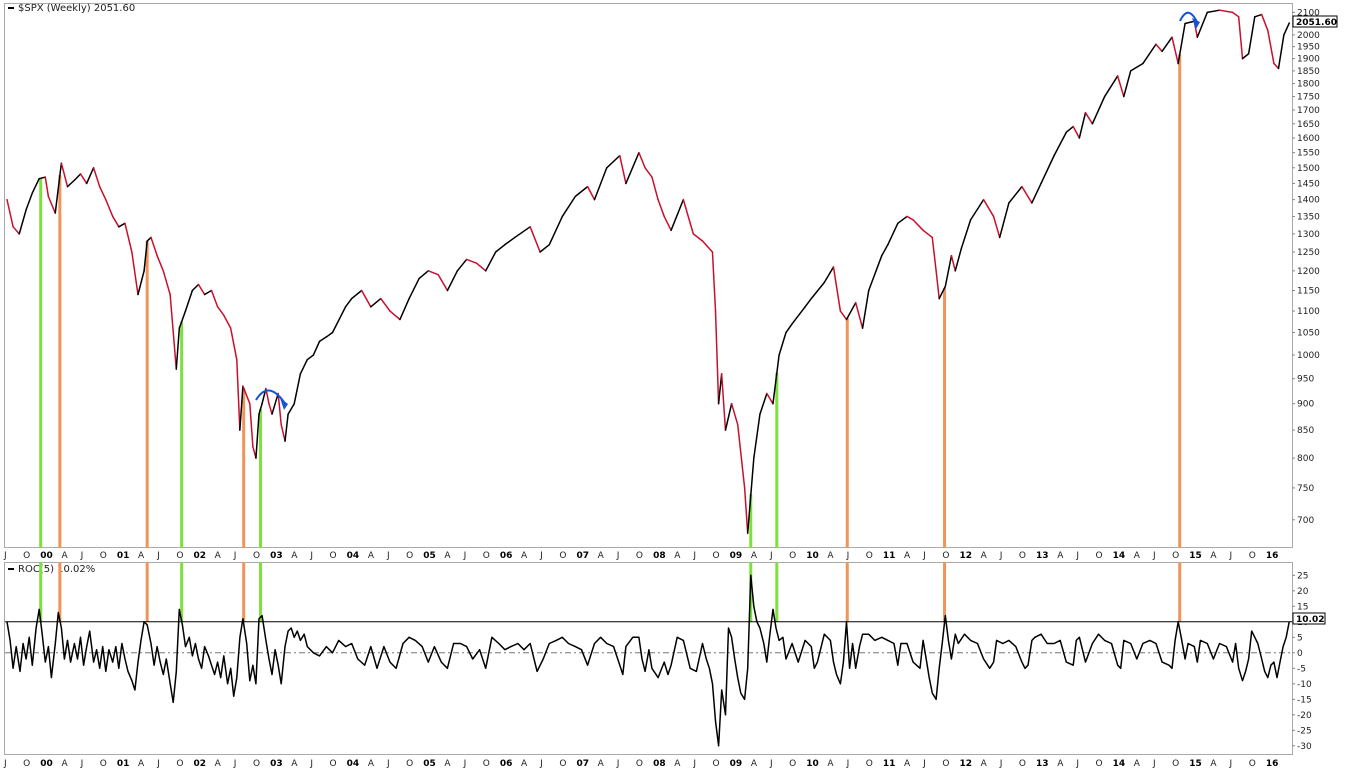  I want to click on roc-y-tick-label: -10, so click(1304, 685).